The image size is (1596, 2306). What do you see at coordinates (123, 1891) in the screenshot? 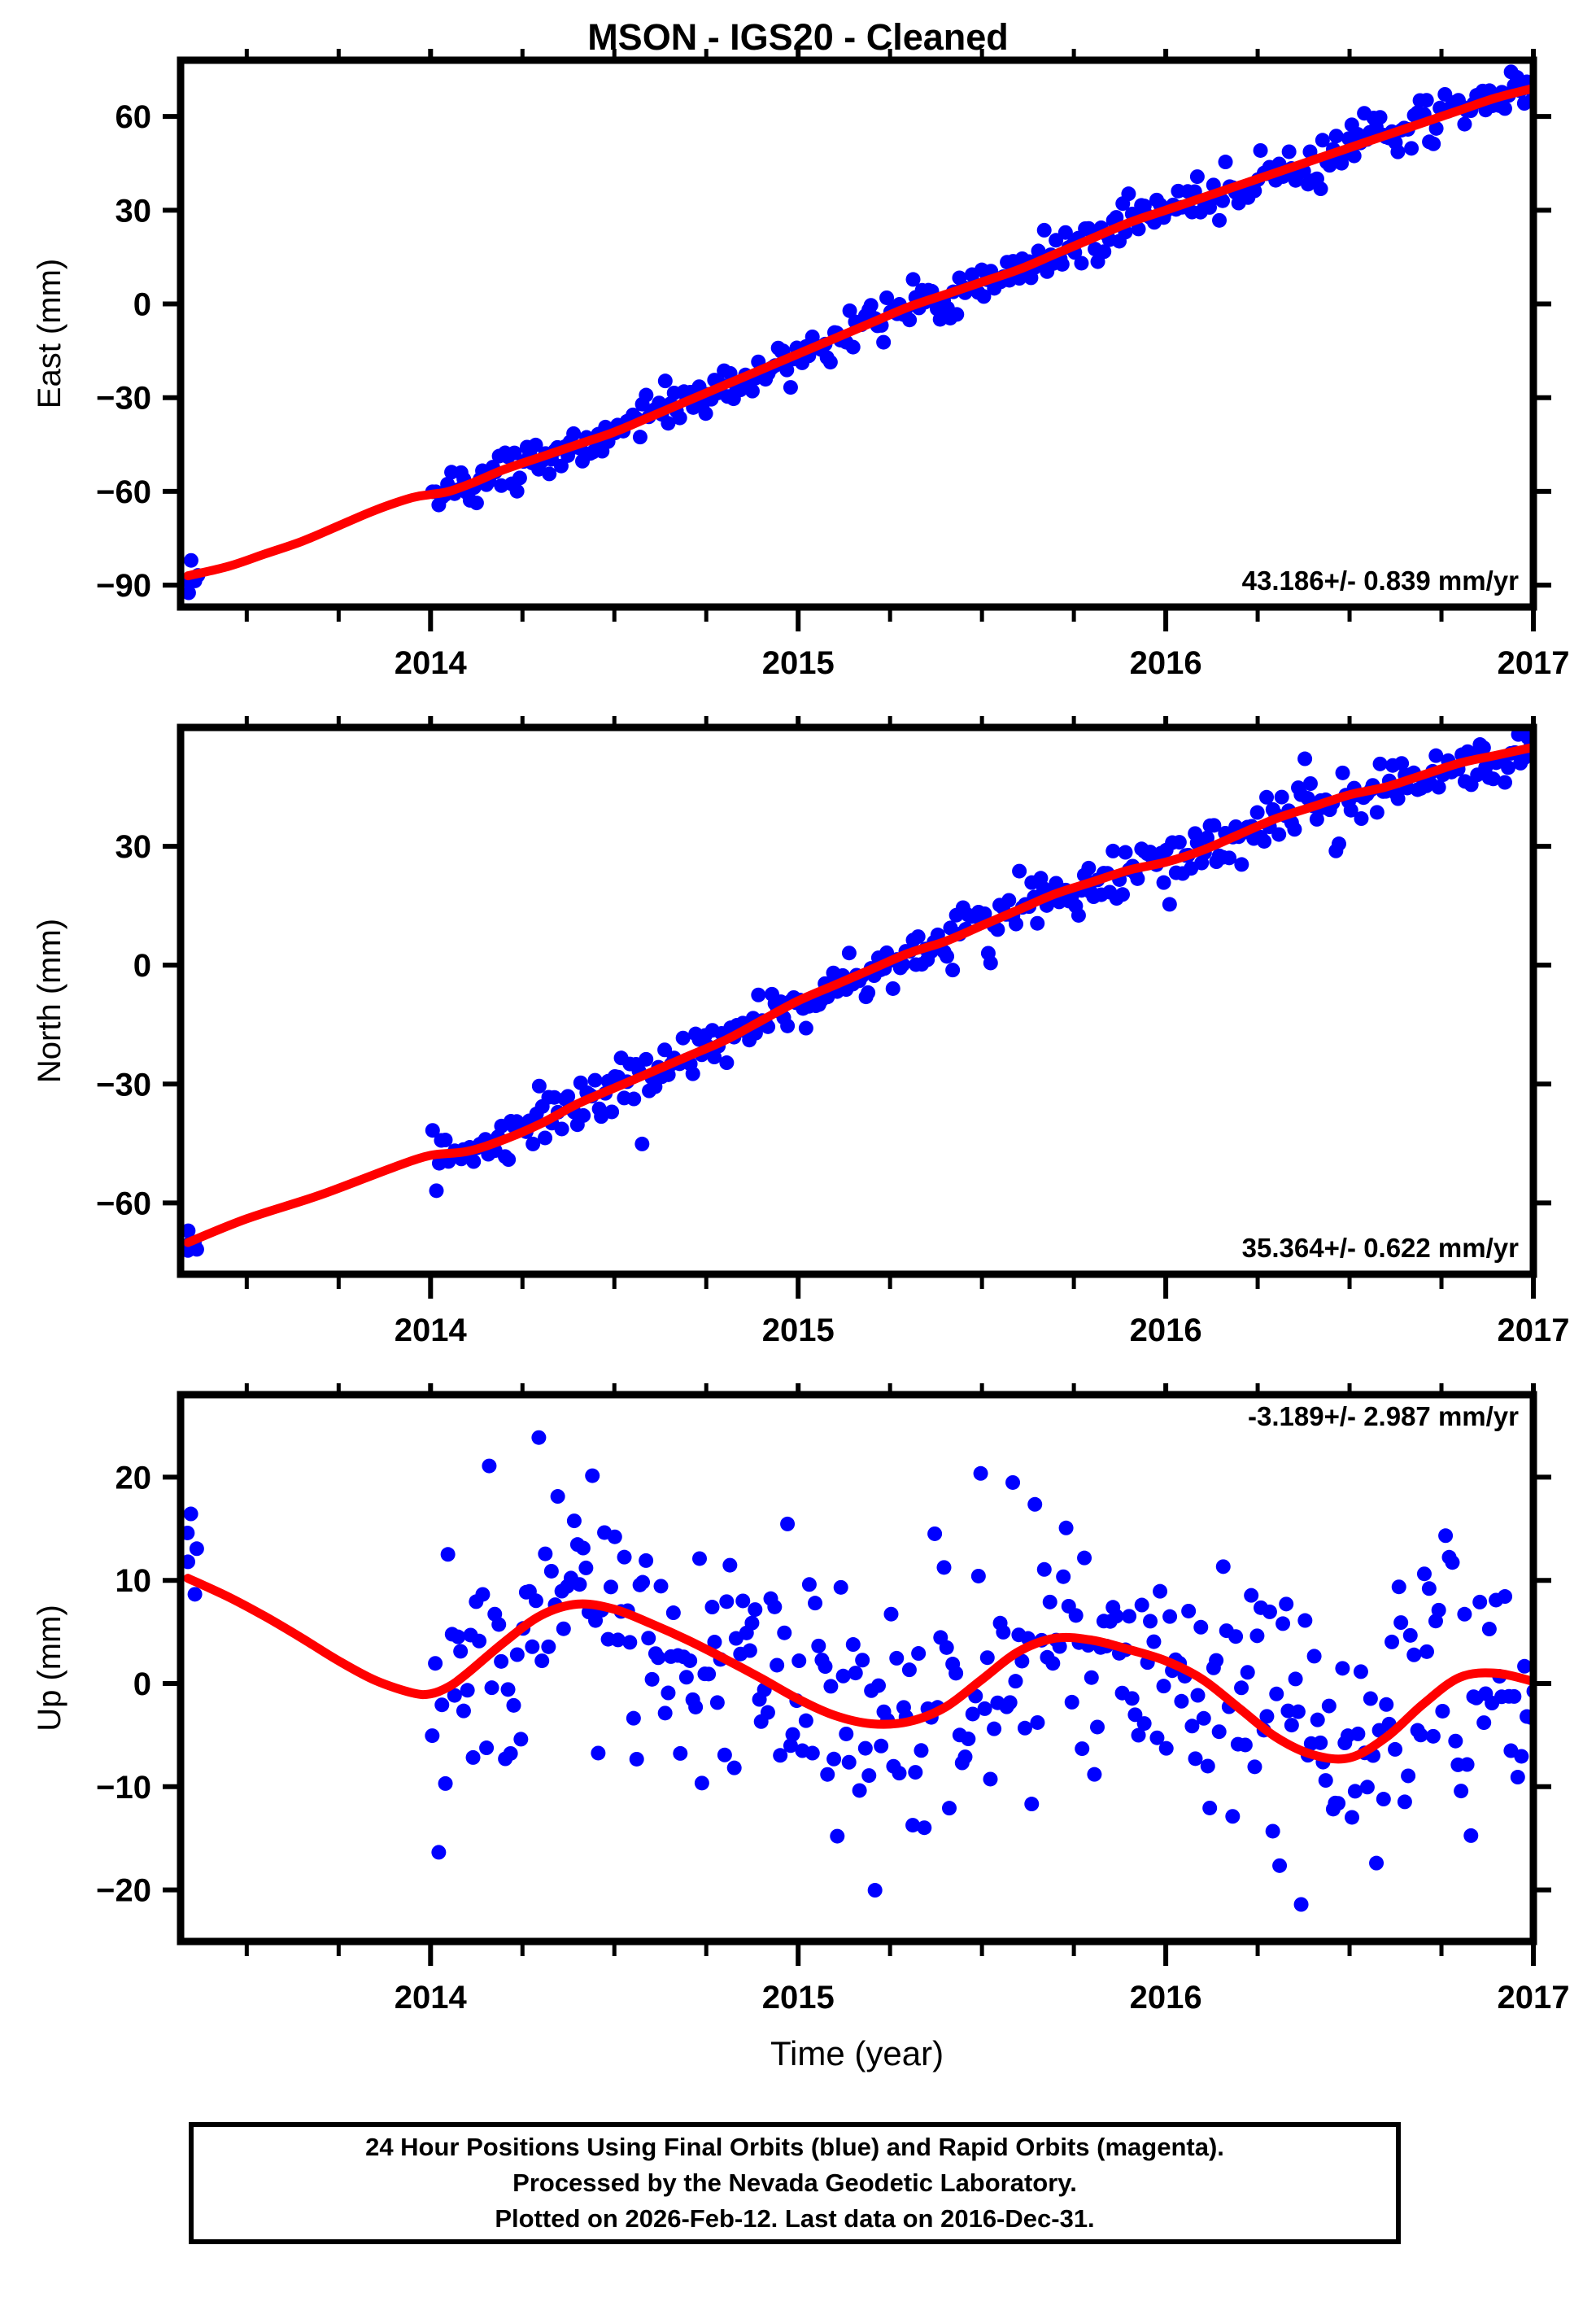
I see `y-ticklabel: −20` at bounding box center [123, 1891].